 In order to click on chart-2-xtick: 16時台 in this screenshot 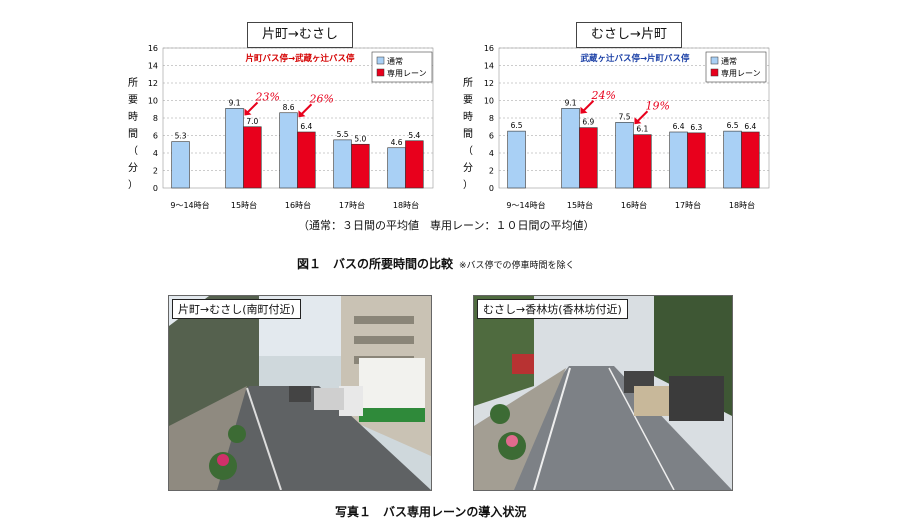, I will do `click(634, 205)`.